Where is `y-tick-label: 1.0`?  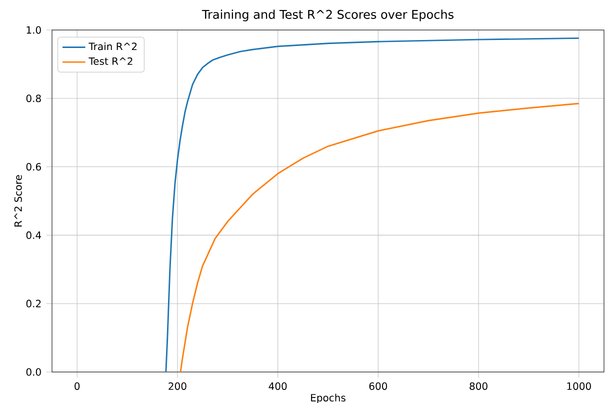
y-tick-label: 1.0 is located at coordinates (33, 30).